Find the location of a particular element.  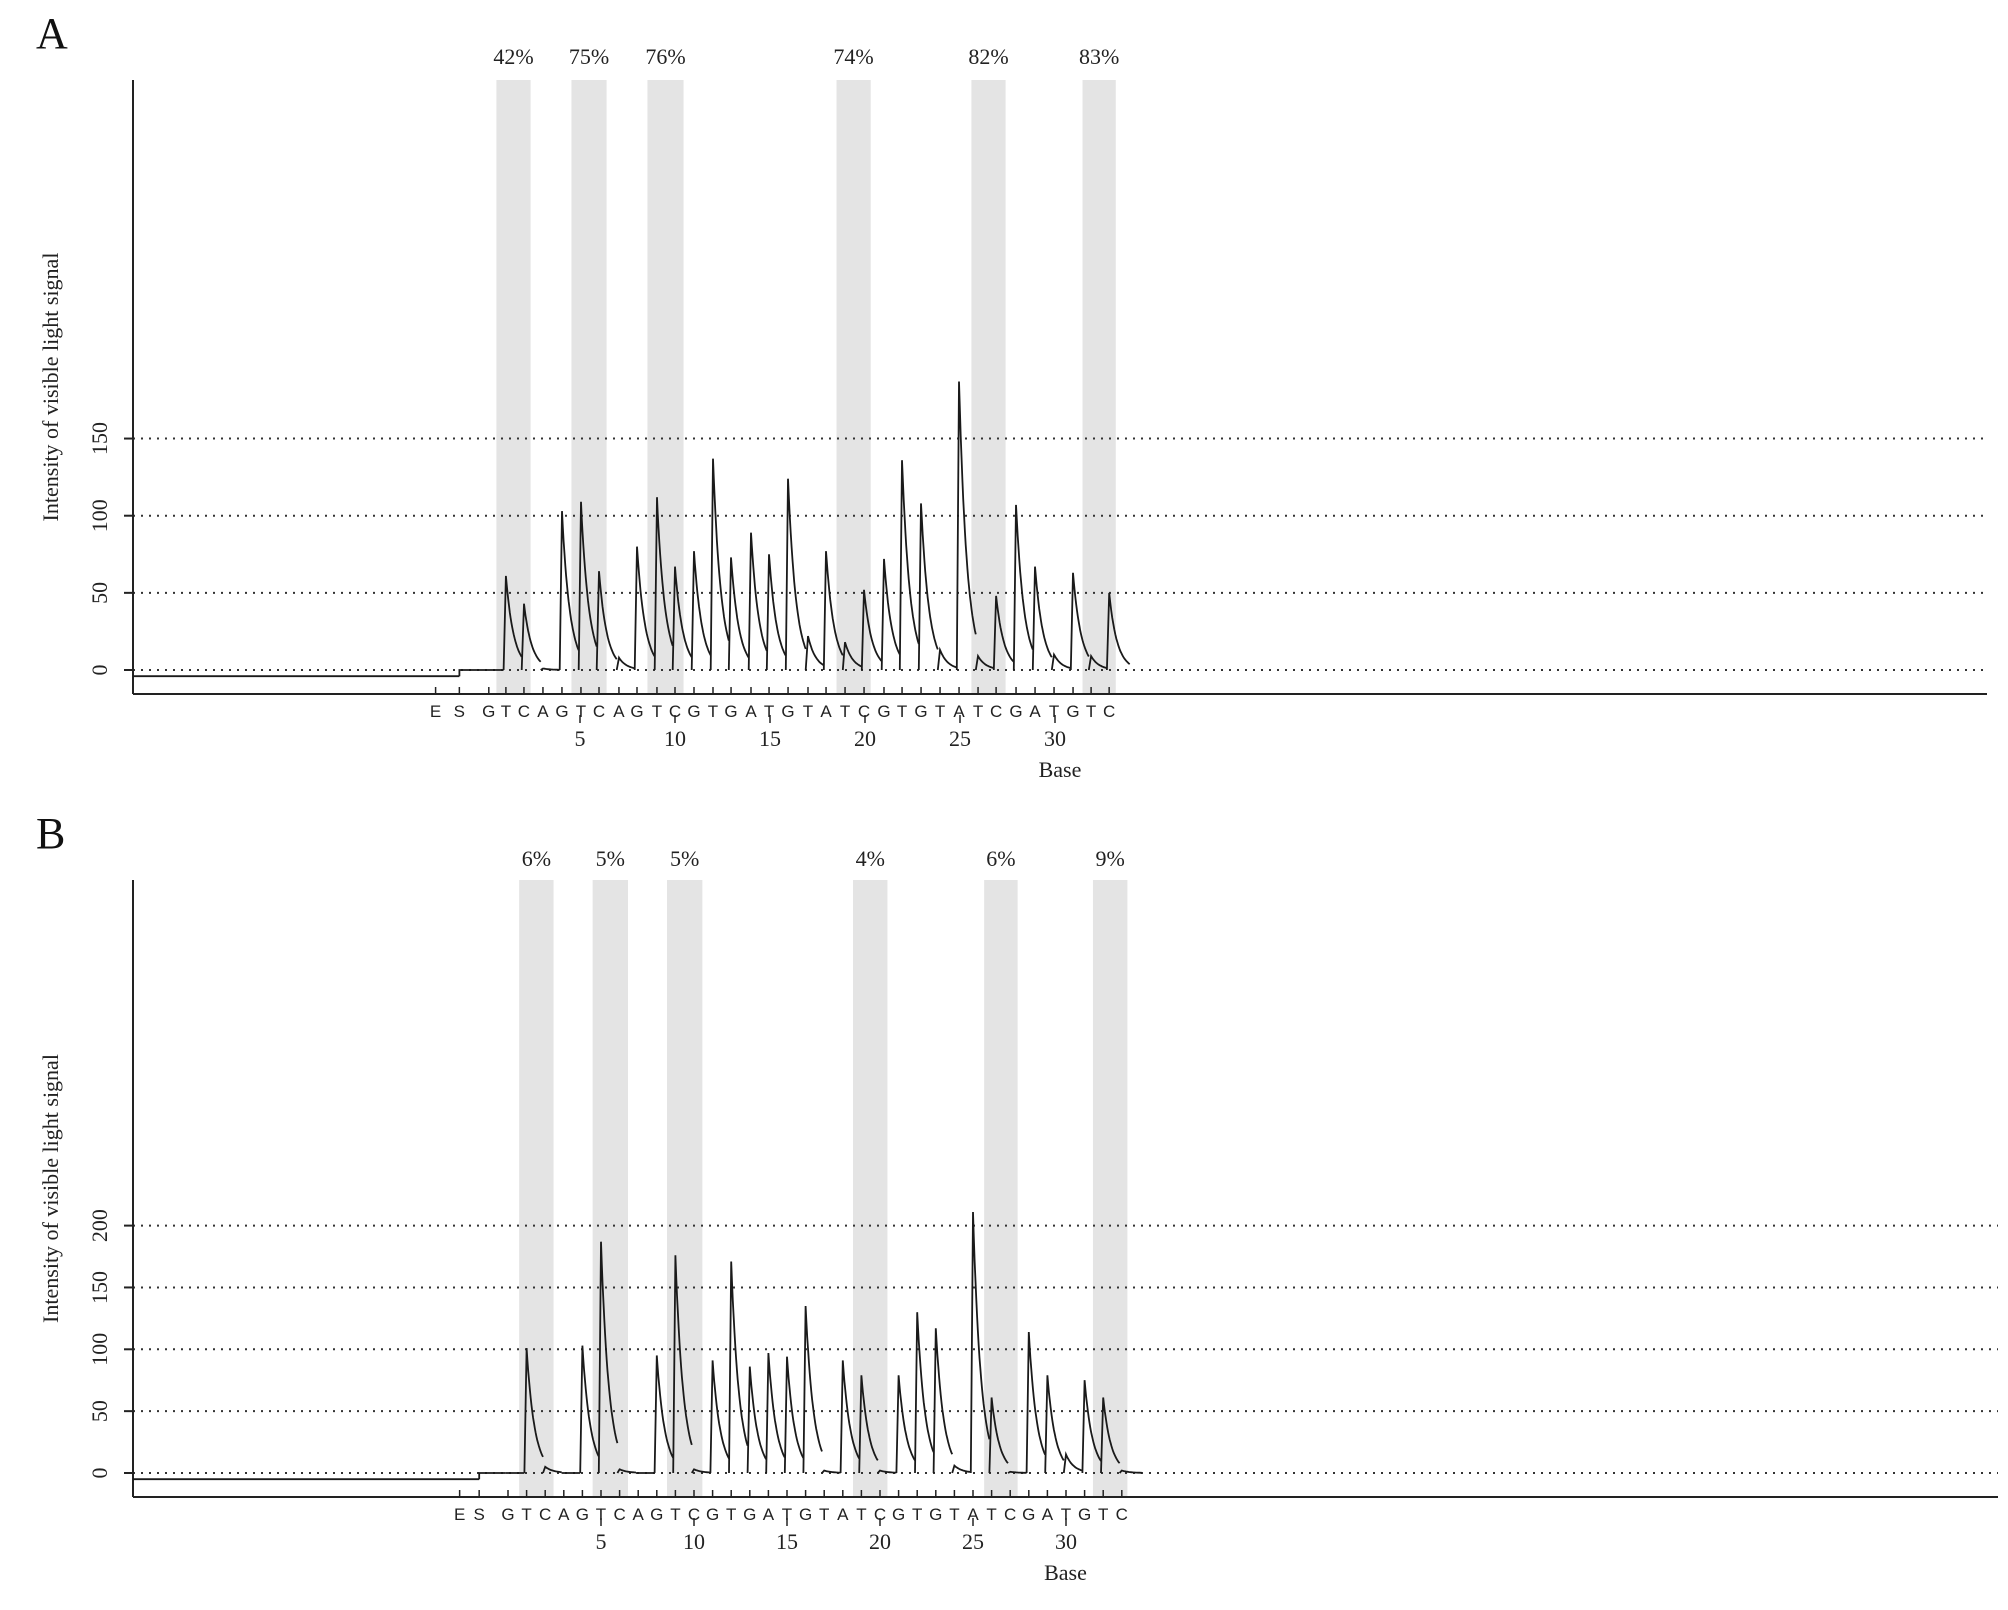

base-letter-a-20: T is located at coordinates (808, 711).